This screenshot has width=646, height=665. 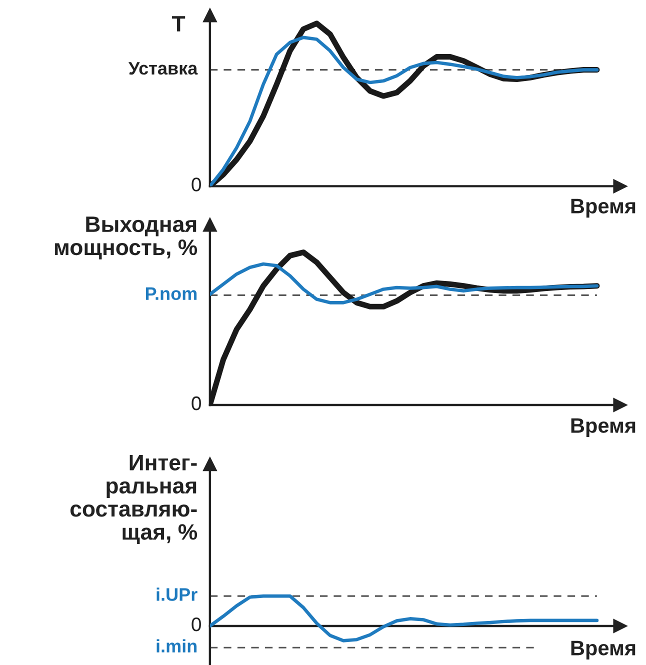 I want to click on ref-line-label: Уставка, so click(x=163, y=68).